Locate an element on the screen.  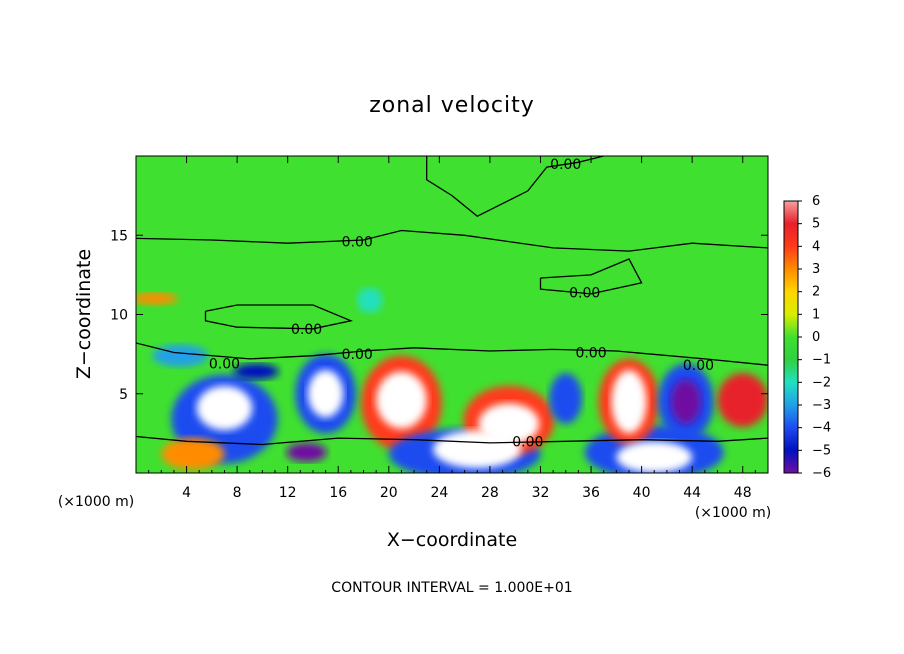
y-tick-label: 5 is located at coordinates (123, 395).